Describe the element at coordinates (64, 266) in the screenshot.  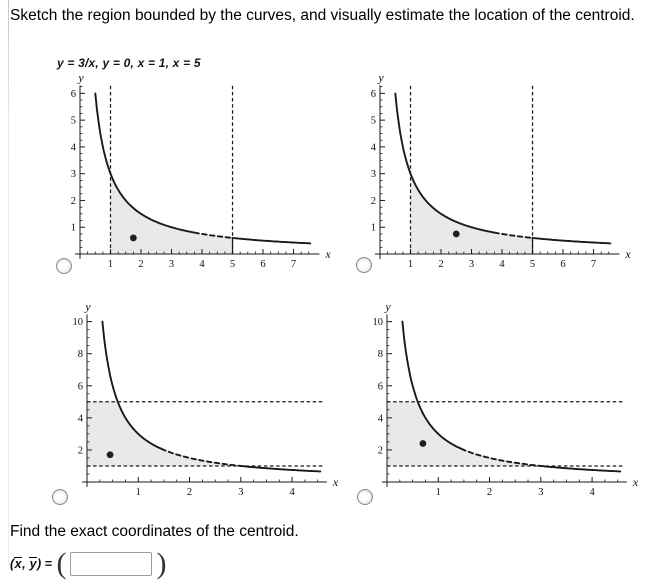
I see `option-1-radio-button` at that location.